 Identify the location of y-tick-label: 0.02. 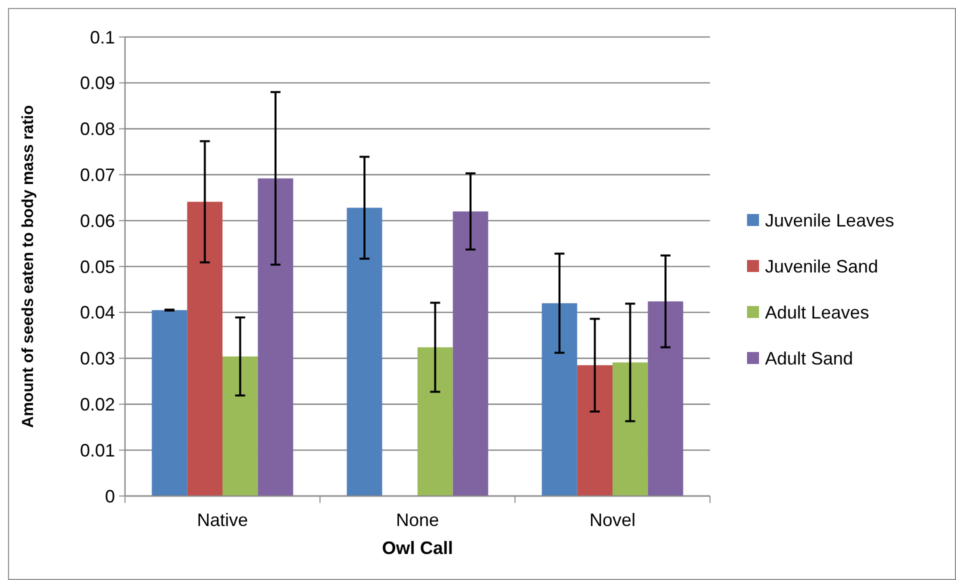
(97, 404).